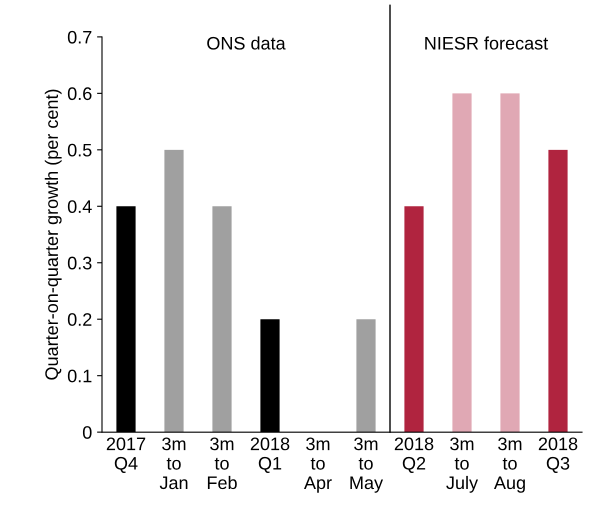 The image size is (600, 527). I want to click on y-tick-label: 0.4, so click(80, 207).